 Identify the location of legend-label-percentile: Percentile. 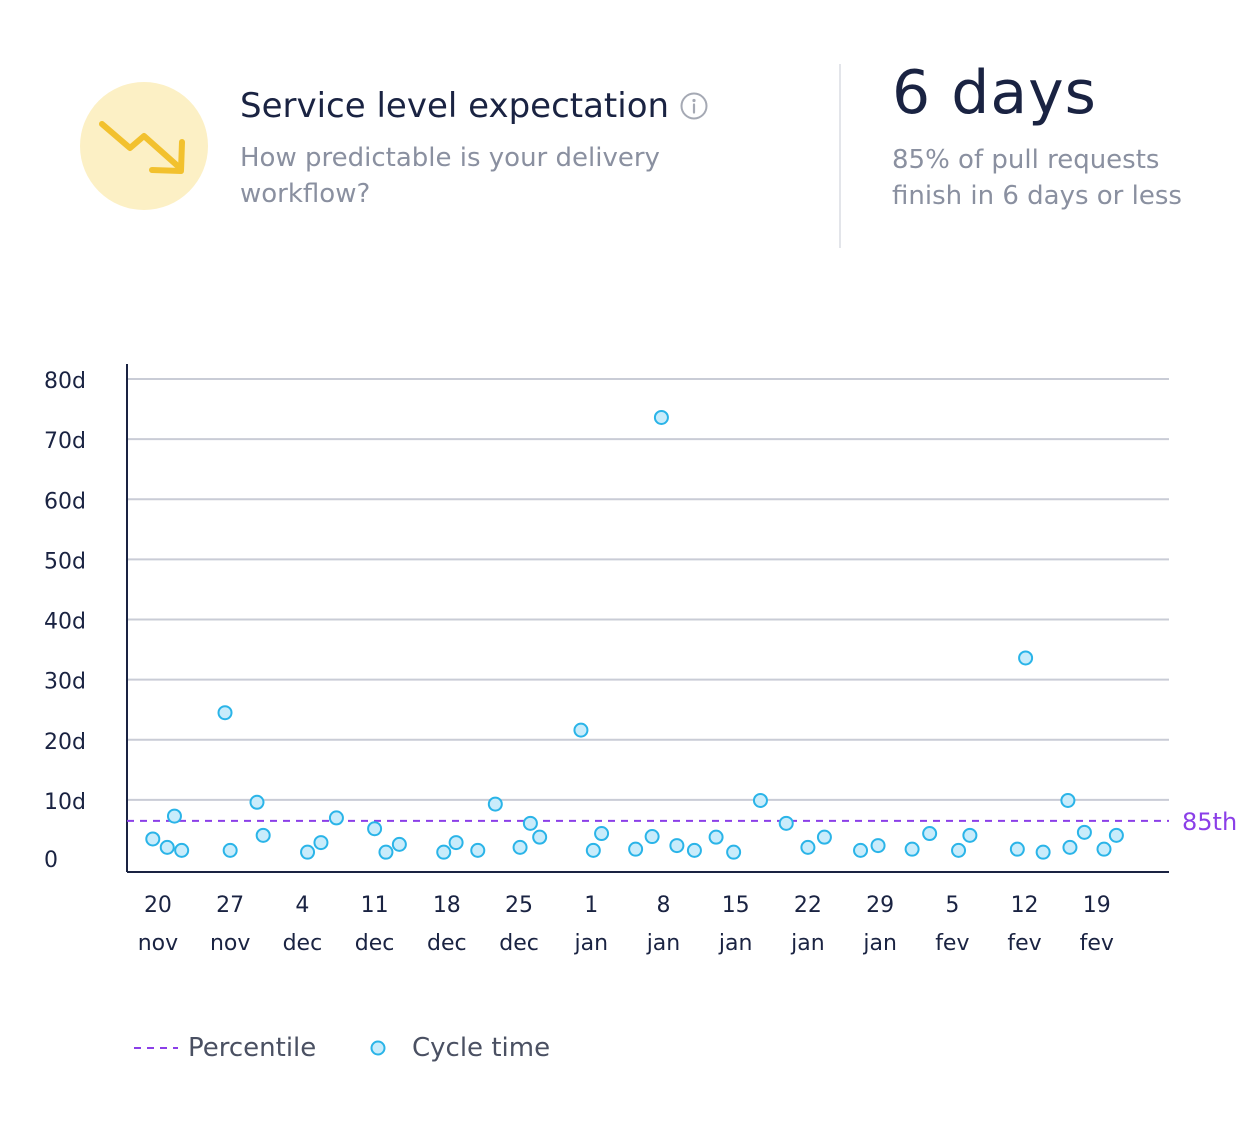
(252, 1048).